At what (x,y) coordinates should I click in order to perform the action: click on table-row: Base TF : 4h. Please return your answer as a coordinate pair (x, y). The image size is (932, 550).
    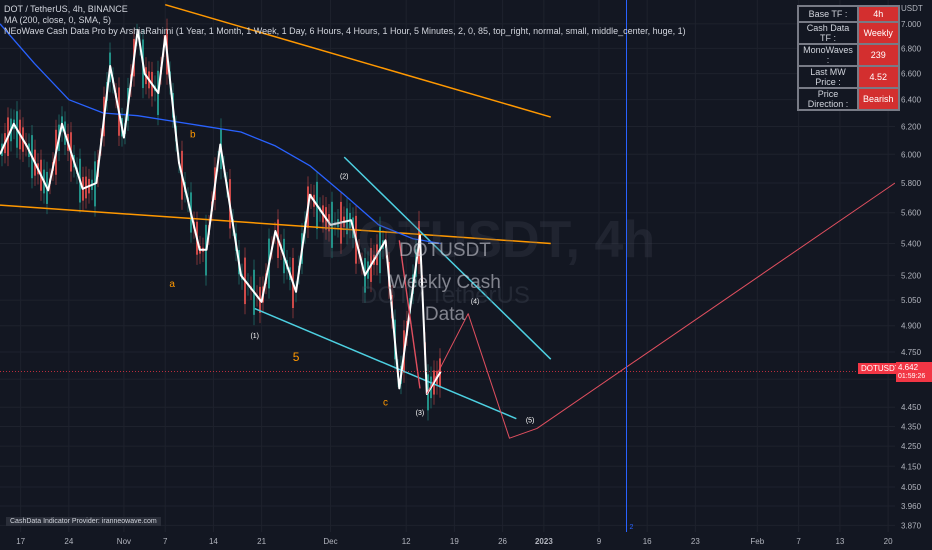
    Looking at the image, I should click on (848, 14).